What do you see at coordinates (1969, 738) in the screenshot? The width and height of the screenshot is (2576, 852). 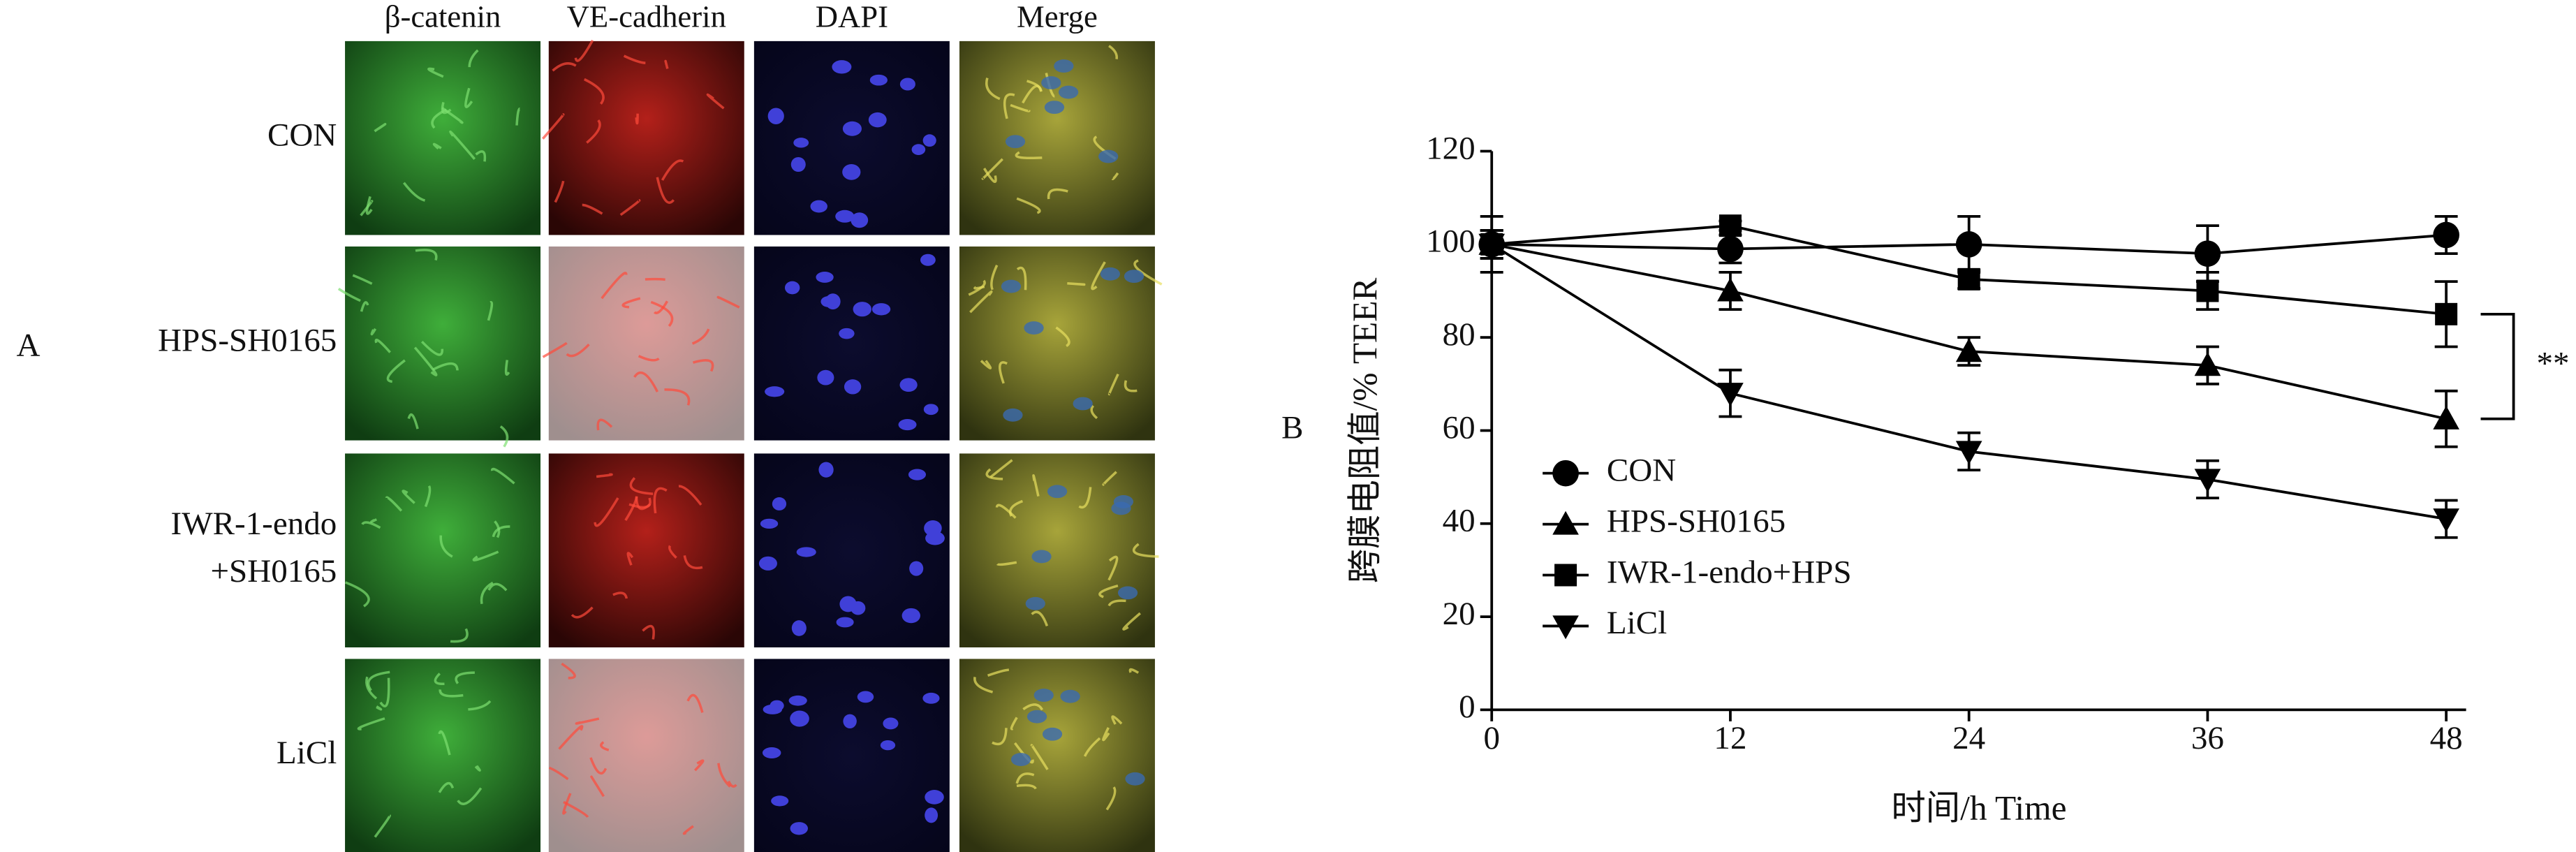 I see `x-tick-label: 24` at bounding box center [1969, 738].